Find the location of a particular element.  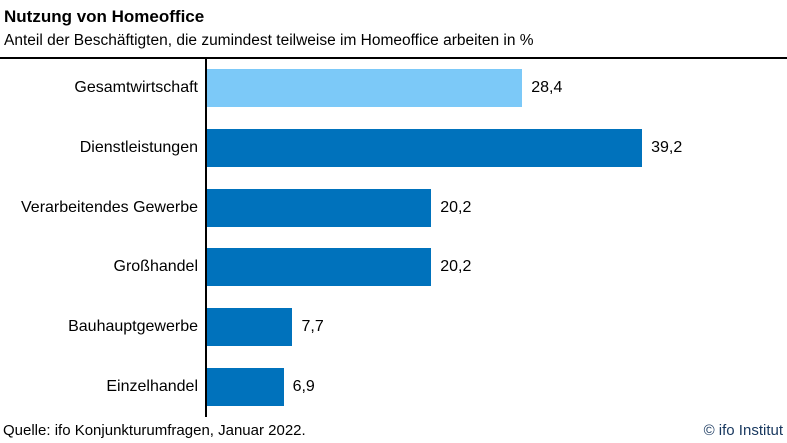

bar-row: Verarbeitendes Gewerbe 20,2 is located at coordinates (393, 207).